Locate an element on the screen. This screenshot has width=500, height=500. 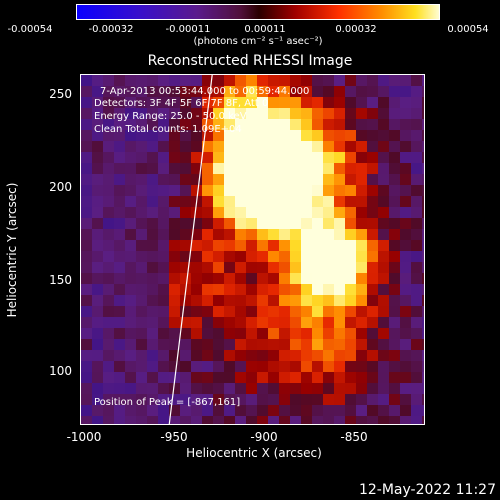
y-tick-label: 100 is located at coordinates (60, 371).